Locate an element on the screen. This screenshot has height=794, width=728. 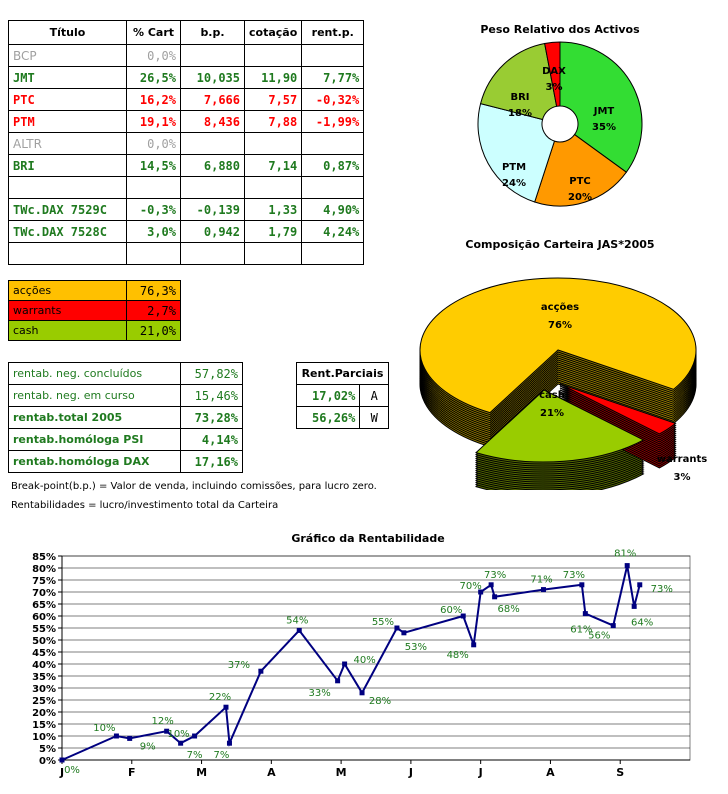
y-tick-label: 35% is located at coordinates (44, 677).